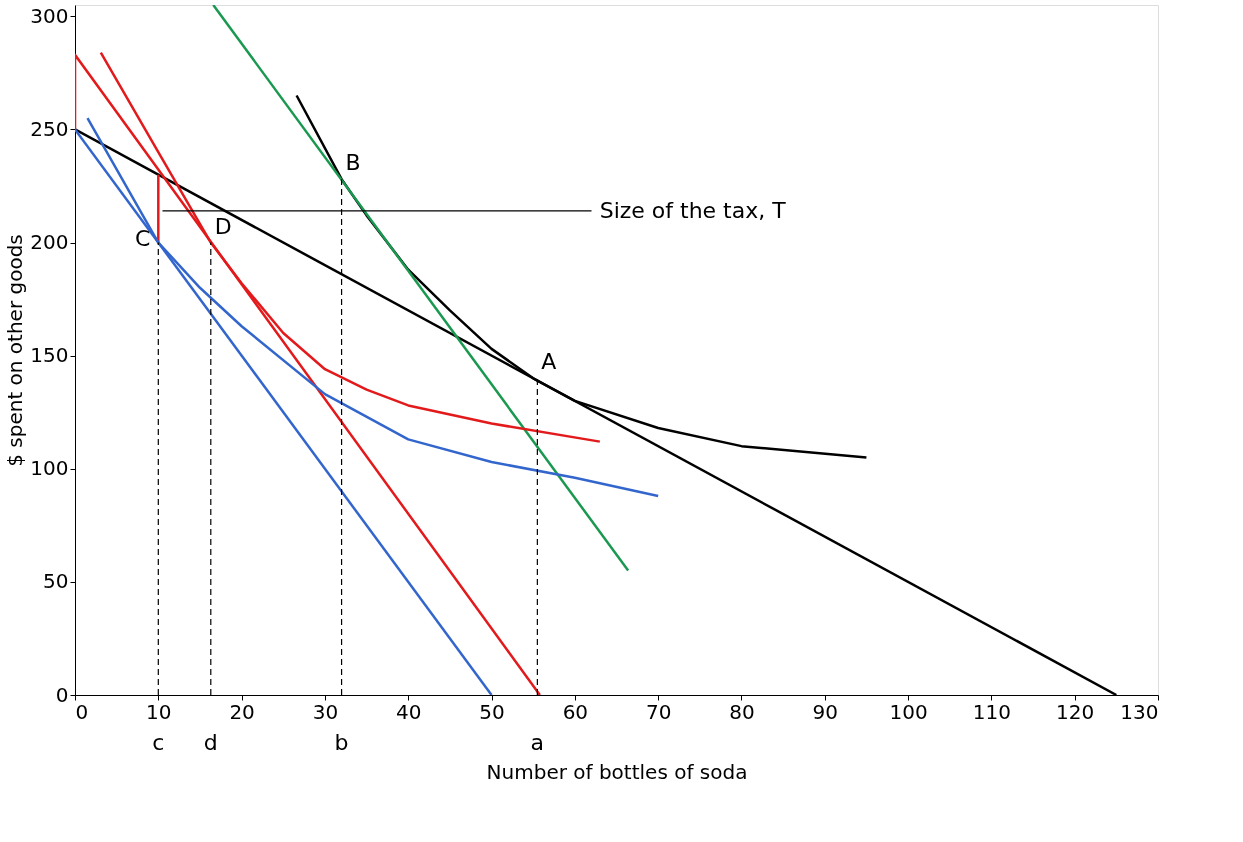 This screenshot has height=842, width=1243. Describe the element at coordinates (49, 128) in the screenshot. I see `y-tick-label: 250` at that location.